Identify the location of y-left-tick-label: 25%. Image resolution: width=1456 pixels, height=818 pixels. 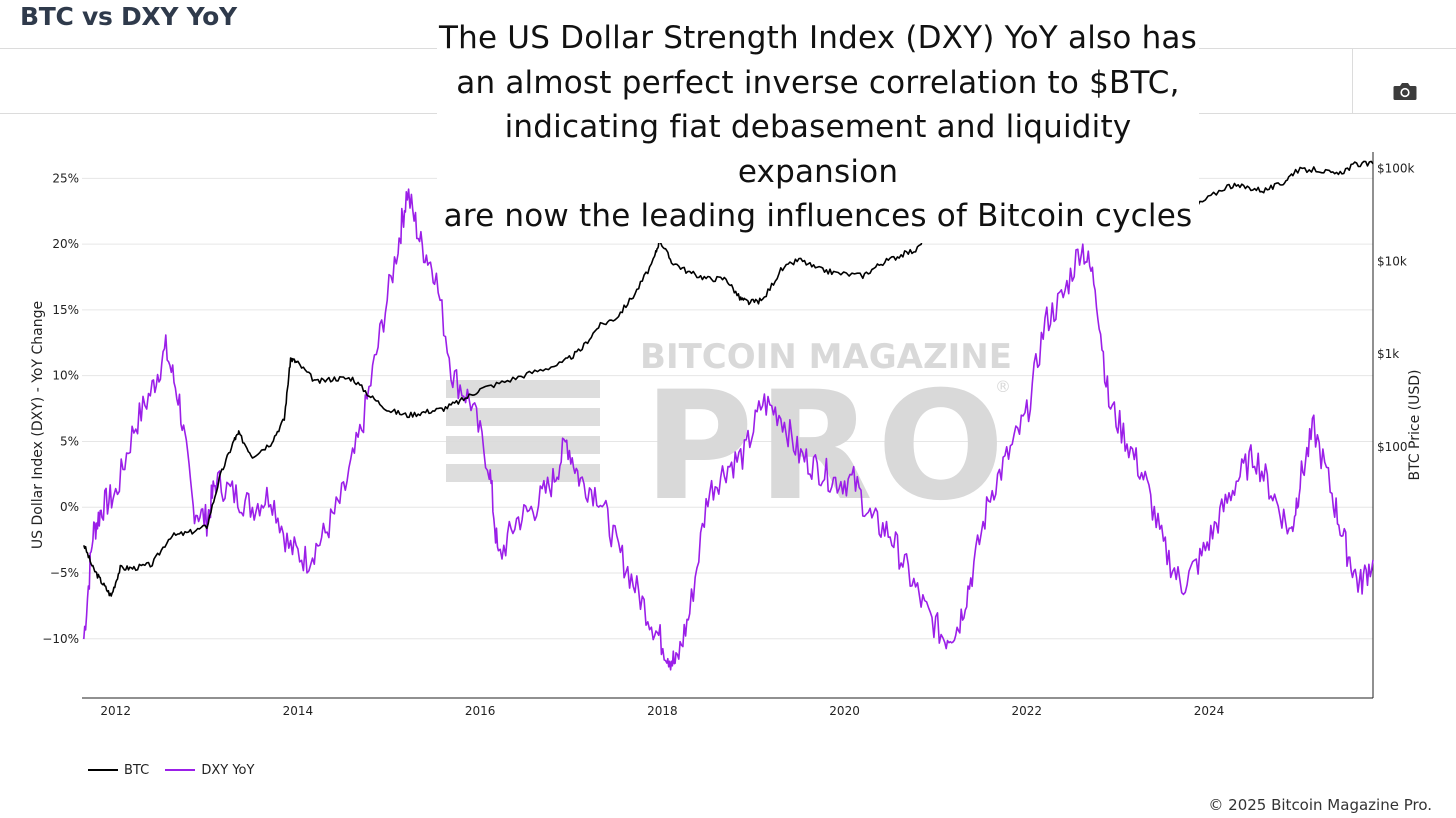
(65, 178).